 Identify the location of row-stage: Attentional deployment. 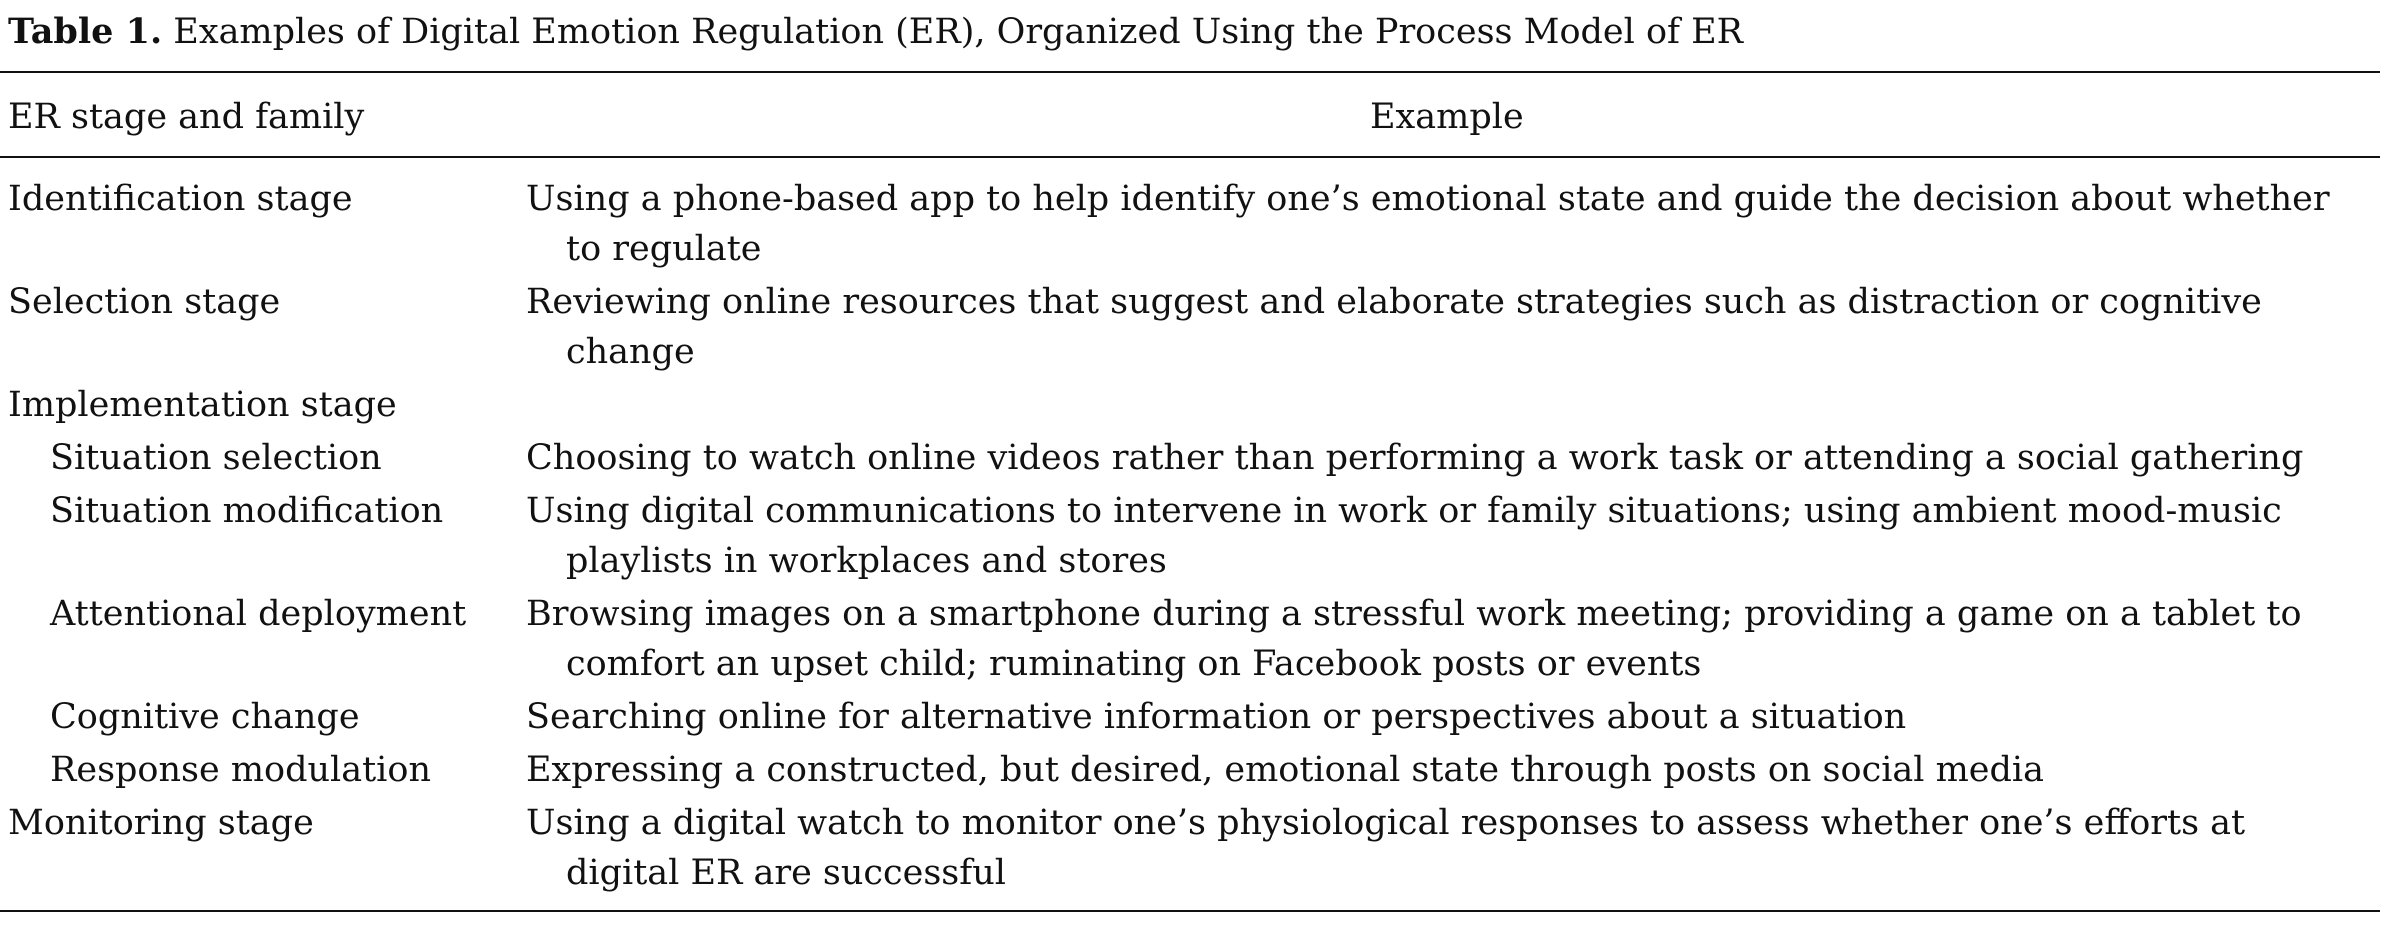
(258, 614).